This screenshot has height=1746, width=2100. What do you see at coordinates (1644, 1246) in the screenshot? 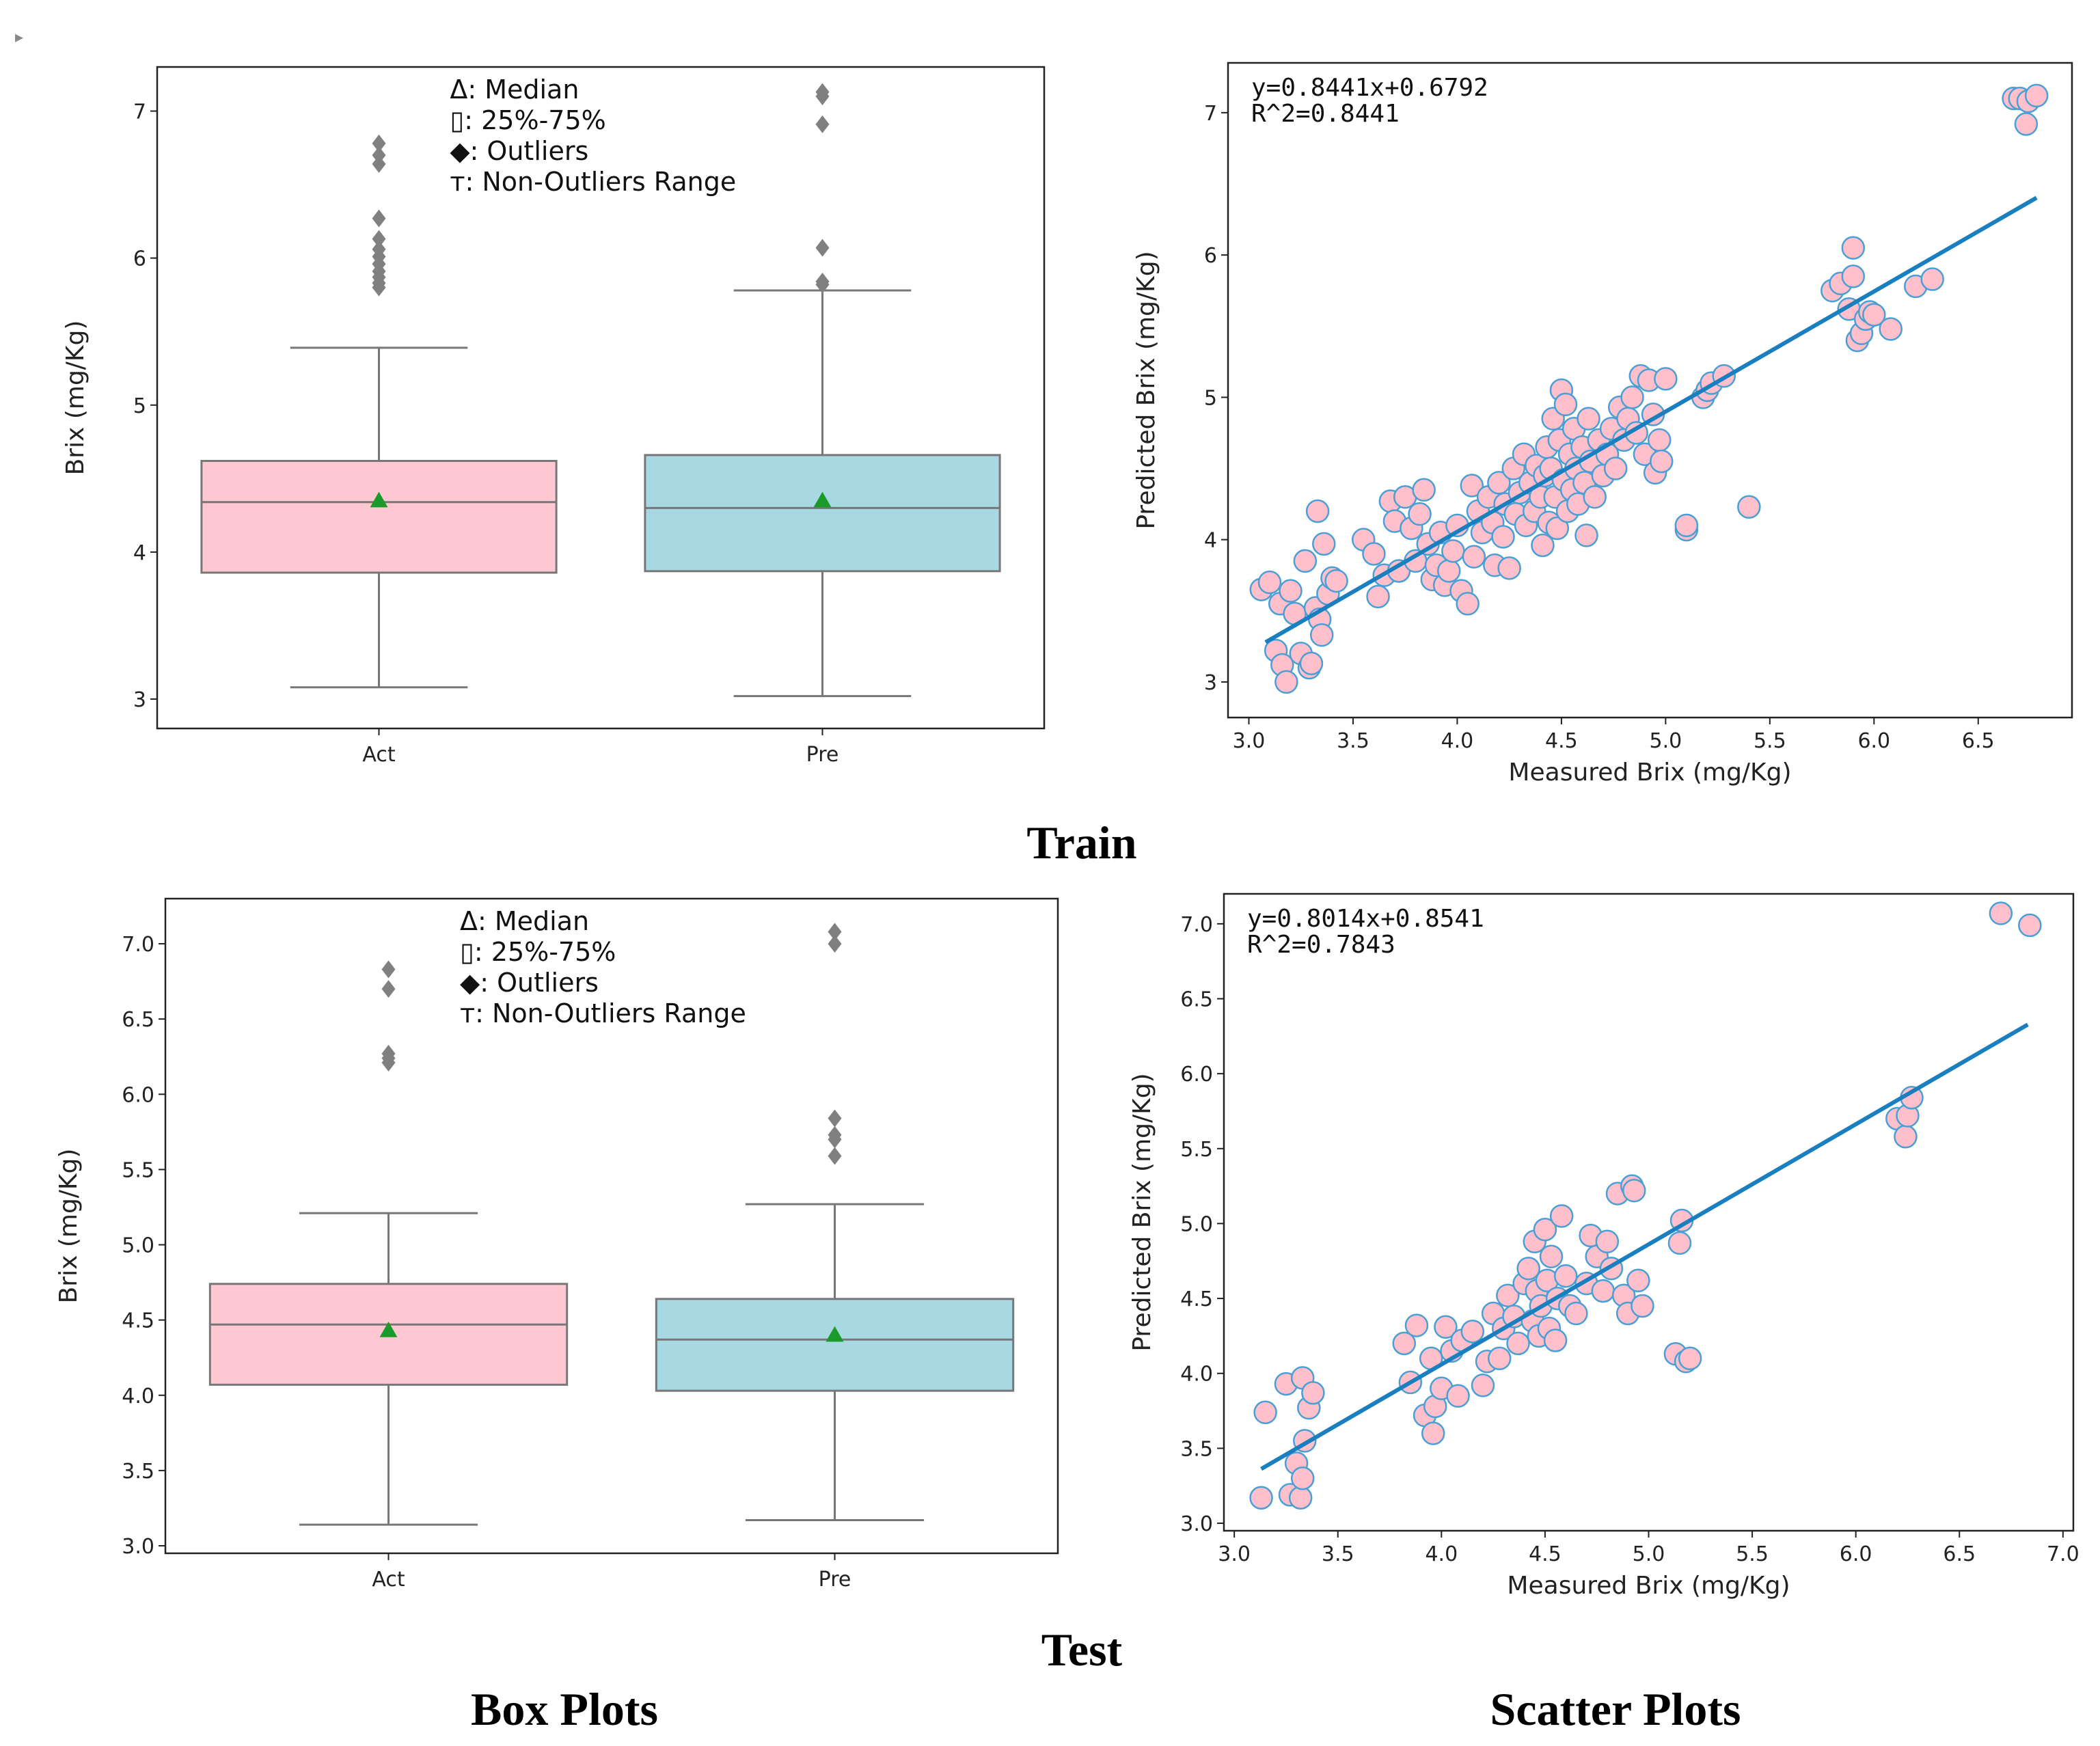
I see `regression-line` at bounding box center [1644, 1246].